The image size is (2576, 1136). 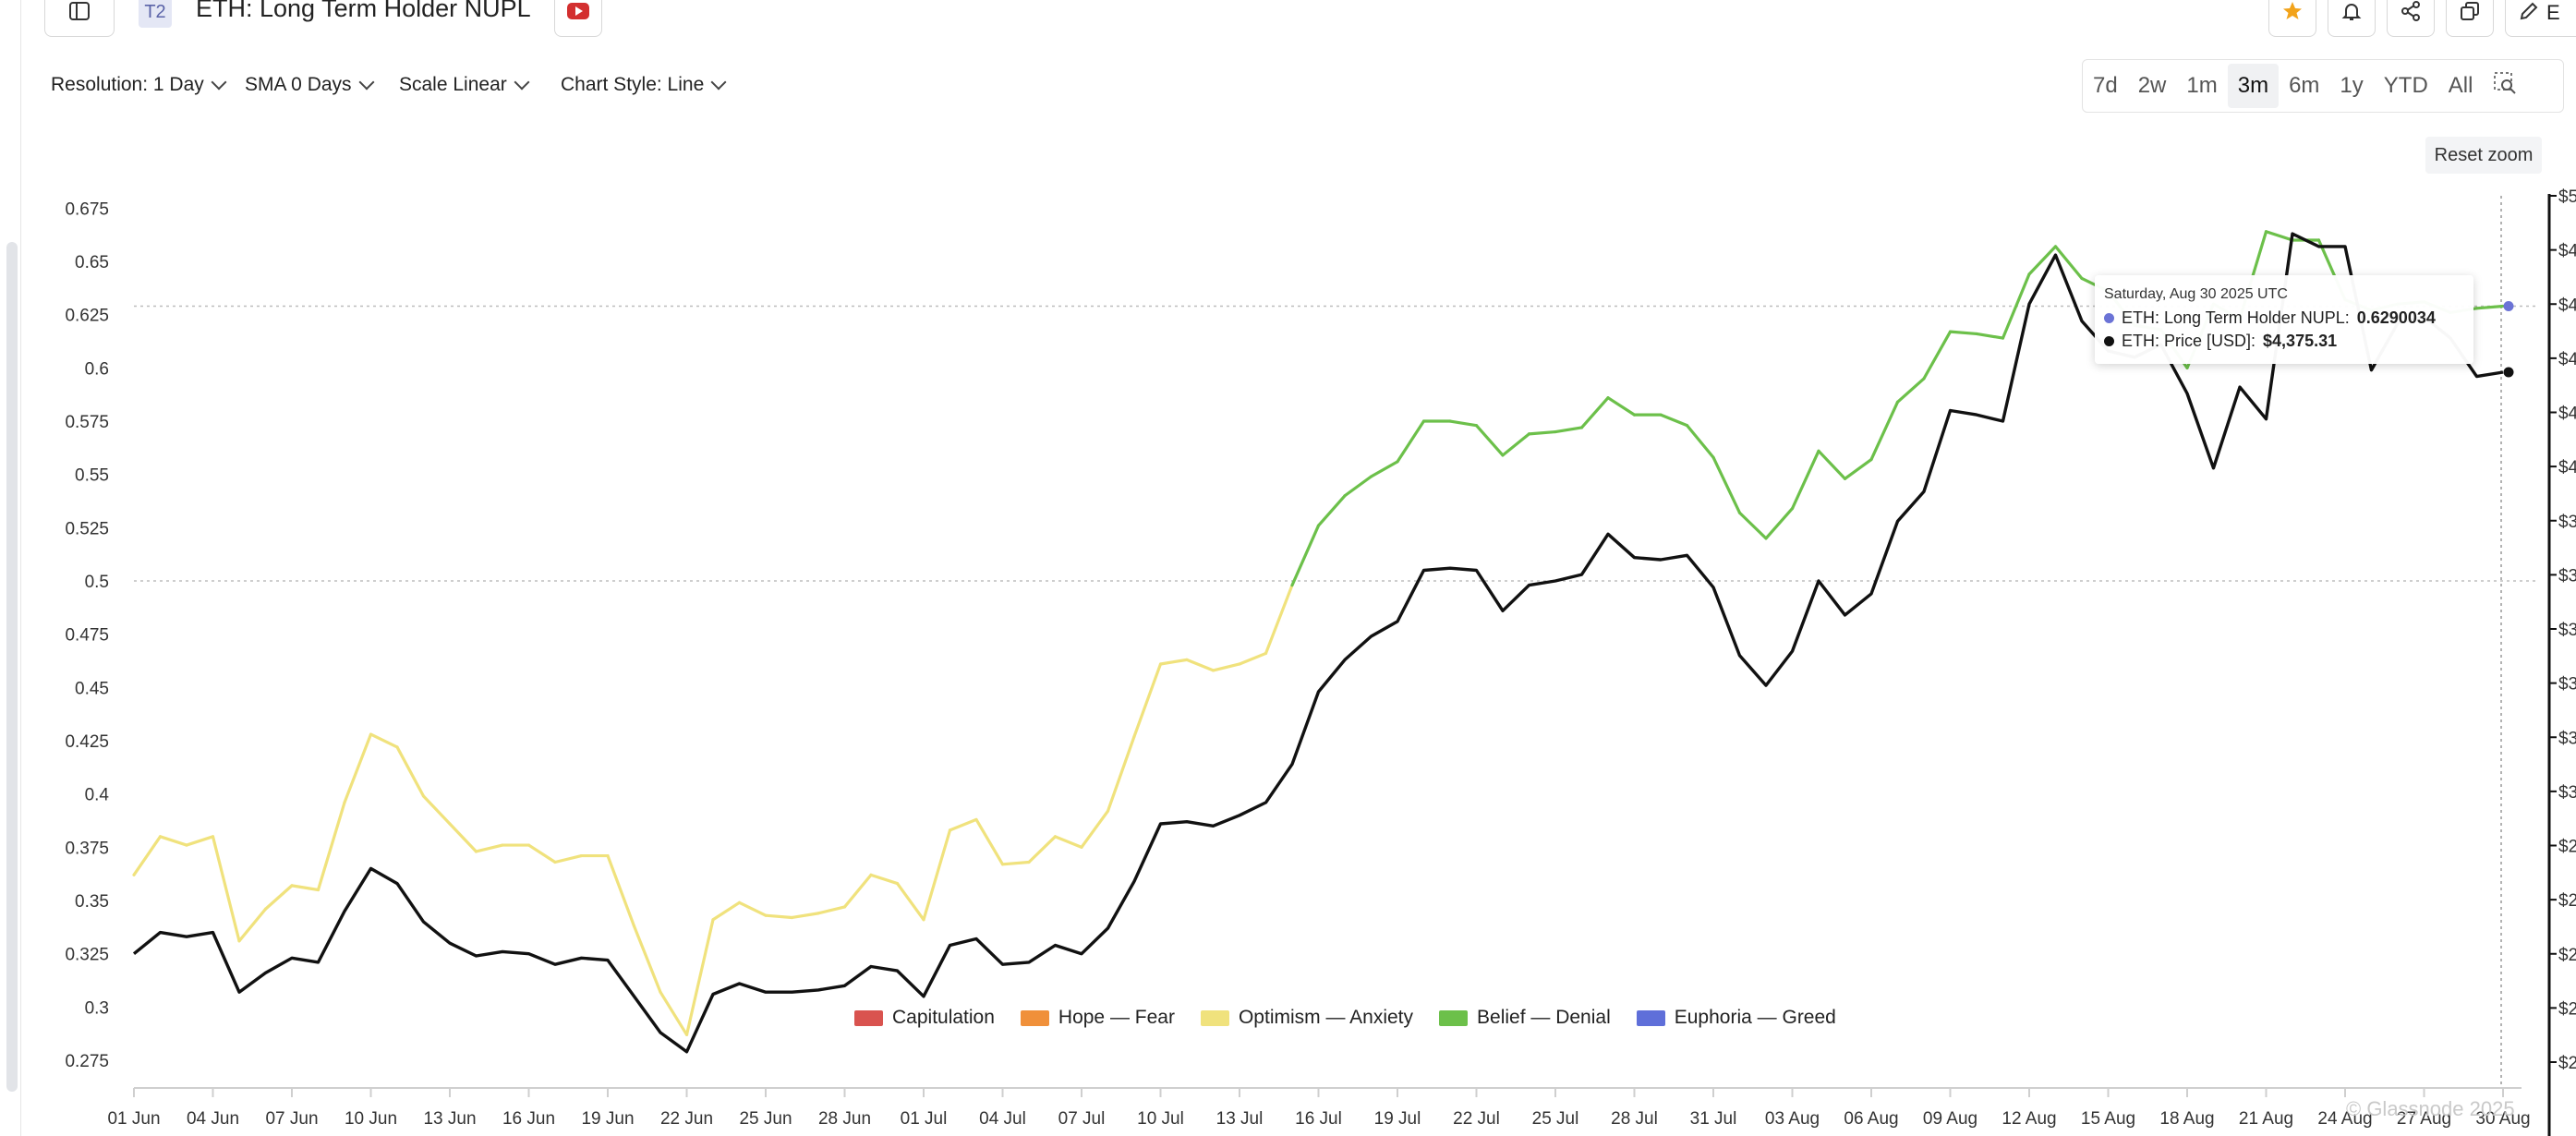 What do you see at coordinates (87, 742) in the screenshot?
I see `y-tick-label: 0.425` at bounding box center [87, 742].